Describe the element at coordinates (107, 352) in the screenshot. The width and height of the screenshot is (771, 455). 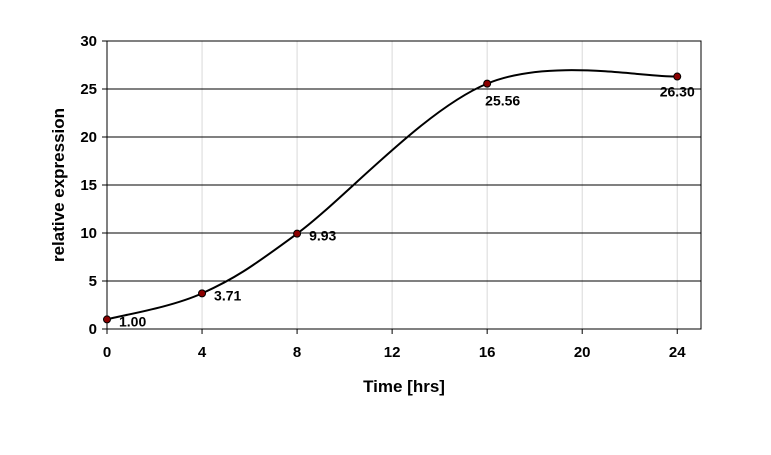
I see `x-tick-label: 0` at that location.